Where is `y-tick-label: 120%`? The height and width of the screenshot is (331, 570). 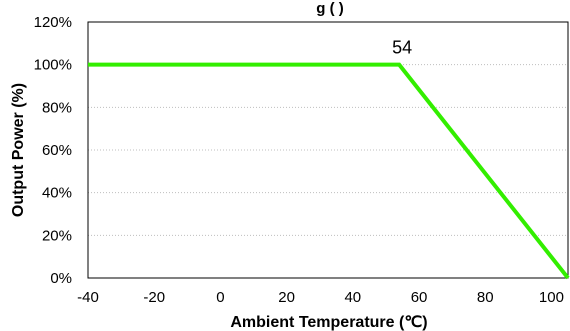
y-tick-label: 120% is located at coordinates (53, 22).